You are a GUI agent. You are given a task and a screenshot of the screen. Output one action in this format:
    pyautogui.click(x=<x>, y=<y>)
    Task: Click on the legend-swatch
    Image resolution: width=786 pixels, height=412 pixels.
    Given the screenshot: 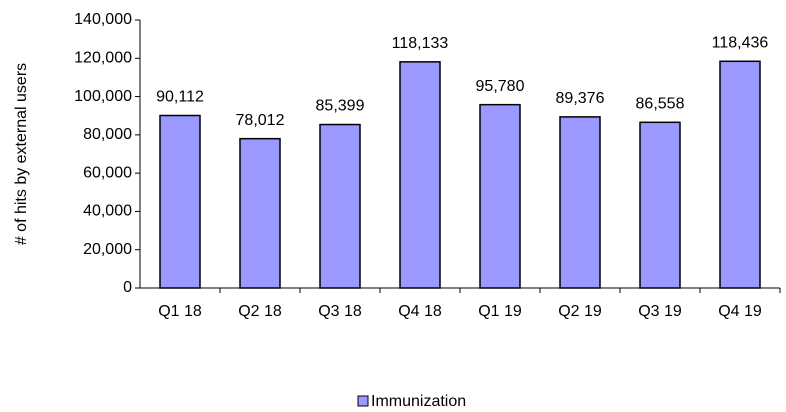 What is the action you would take?
    pyautogui.click(x=363, y=401)
    